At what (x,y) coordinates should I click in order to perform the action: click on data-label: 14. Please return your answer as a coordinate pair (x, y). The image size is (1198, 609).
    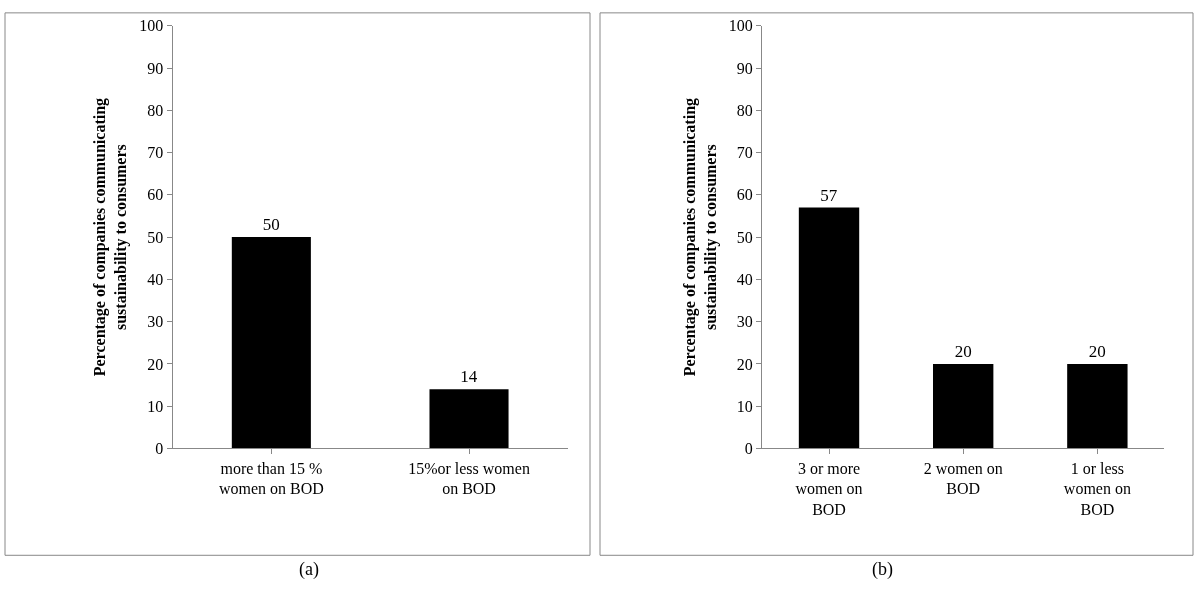
    Looking at the image, I should click on (469, 377).